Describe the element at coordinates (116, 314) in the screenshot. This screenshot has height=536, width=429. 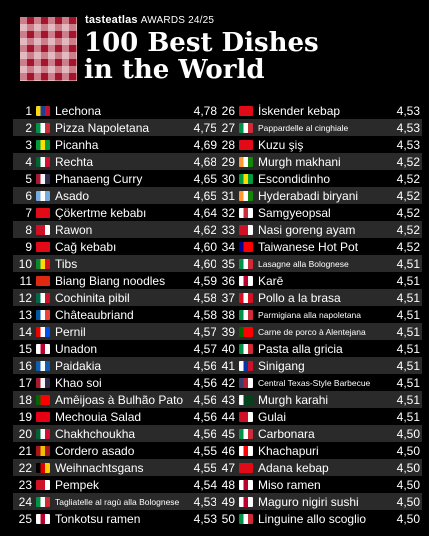
I see `dish-row: 13 Châteaubriand 4,58` at that location.